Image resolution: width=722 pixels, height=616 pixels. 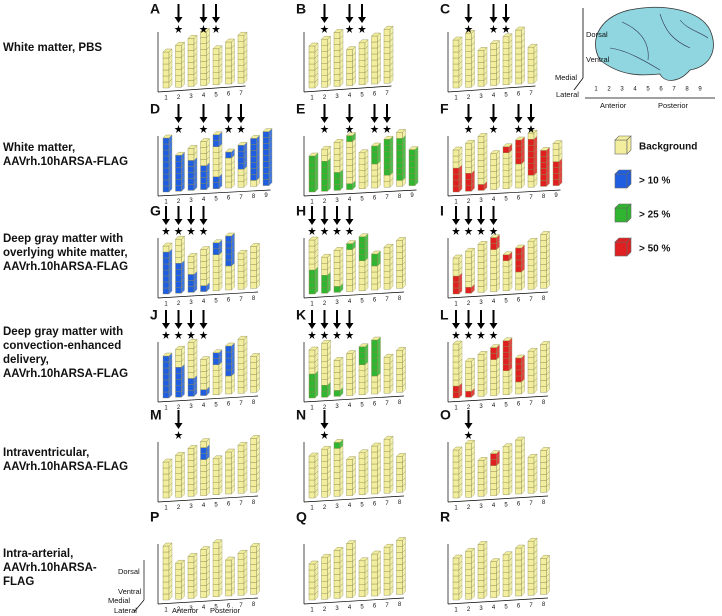 What do you see at coordinates (63, 239) in the screenshot?
I see `row-label: Deep gray matter with` at bounding box center [63, 239].